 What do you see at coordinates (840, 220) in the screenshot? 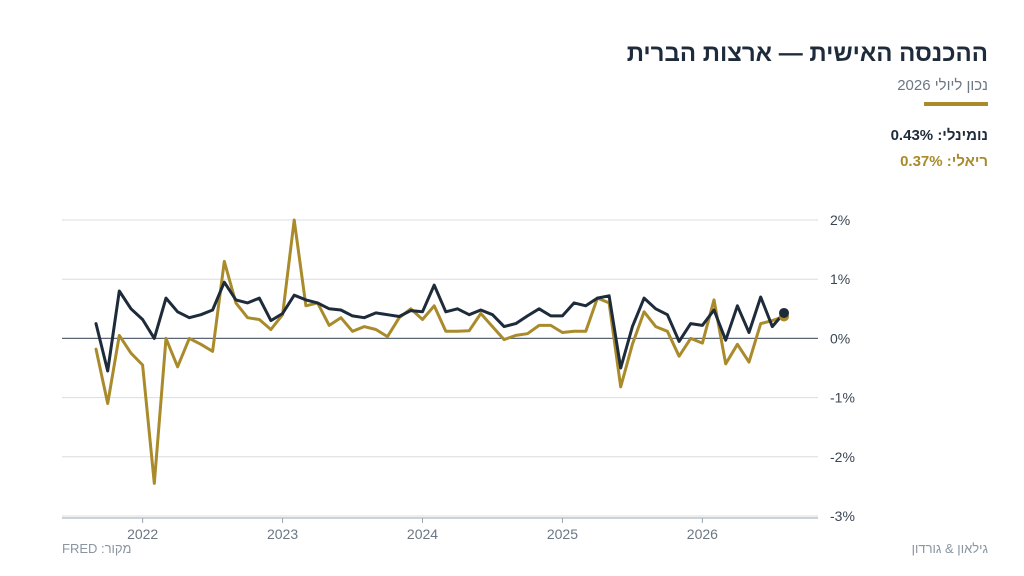
I see `y-tick-label: 2%` at bounding box center [840, 220].